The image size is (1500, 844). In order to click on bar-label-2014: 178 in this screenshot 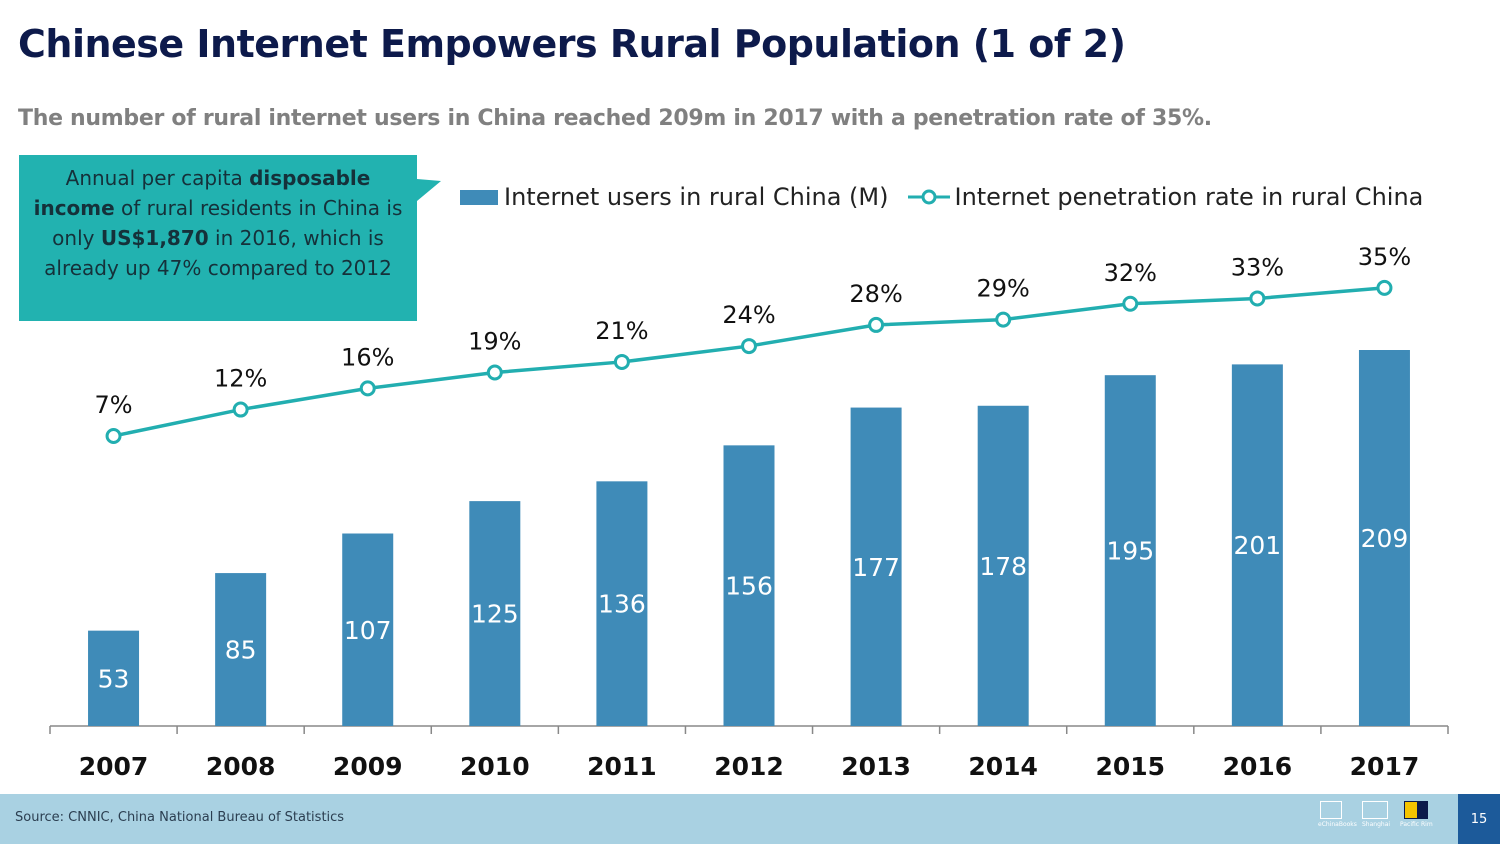, I will do `click(1003, 566)`.